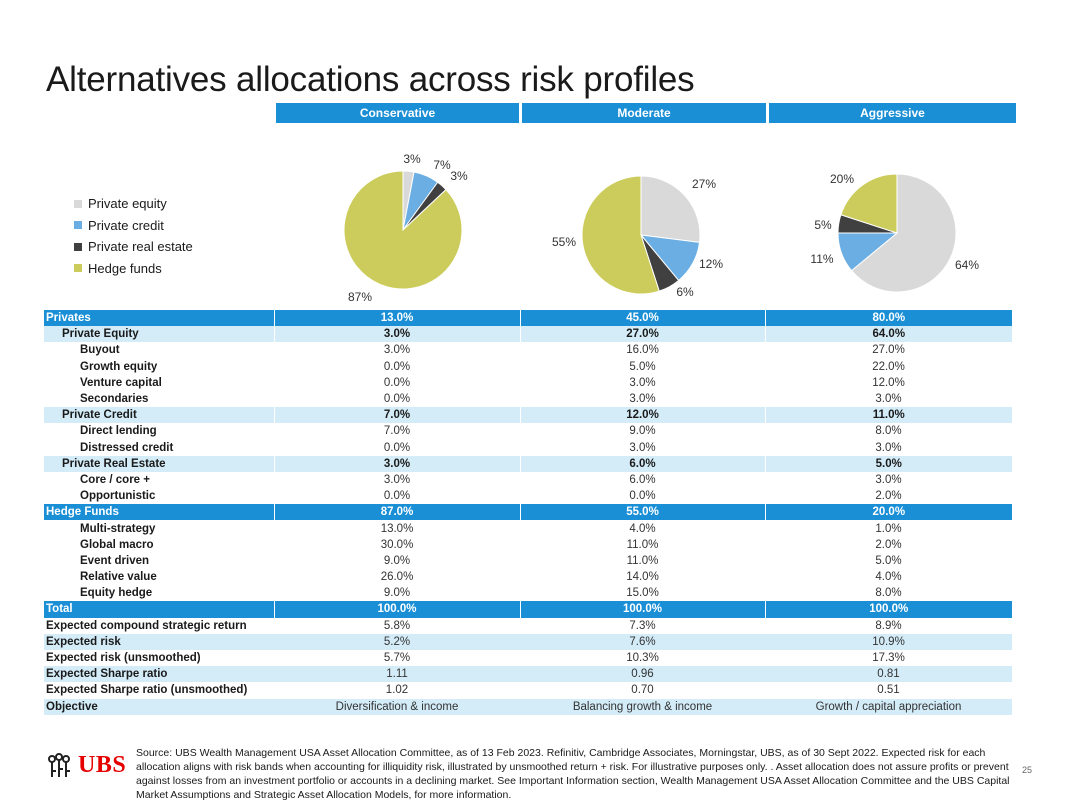 The image size is (1080, 810). What do you see at coordinates (126, 225) in the screenshot?
I see `legend-label: Private credit` at bounding box center [126, 225].